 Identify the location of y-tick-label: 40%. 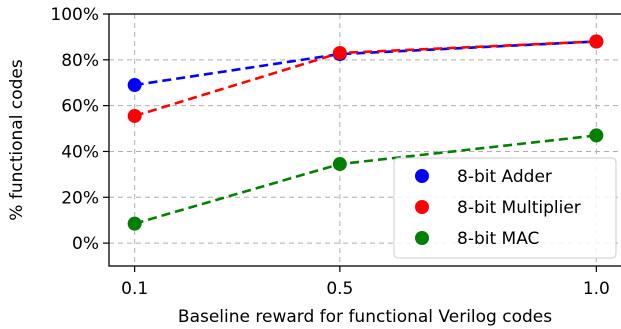
(80, 152).